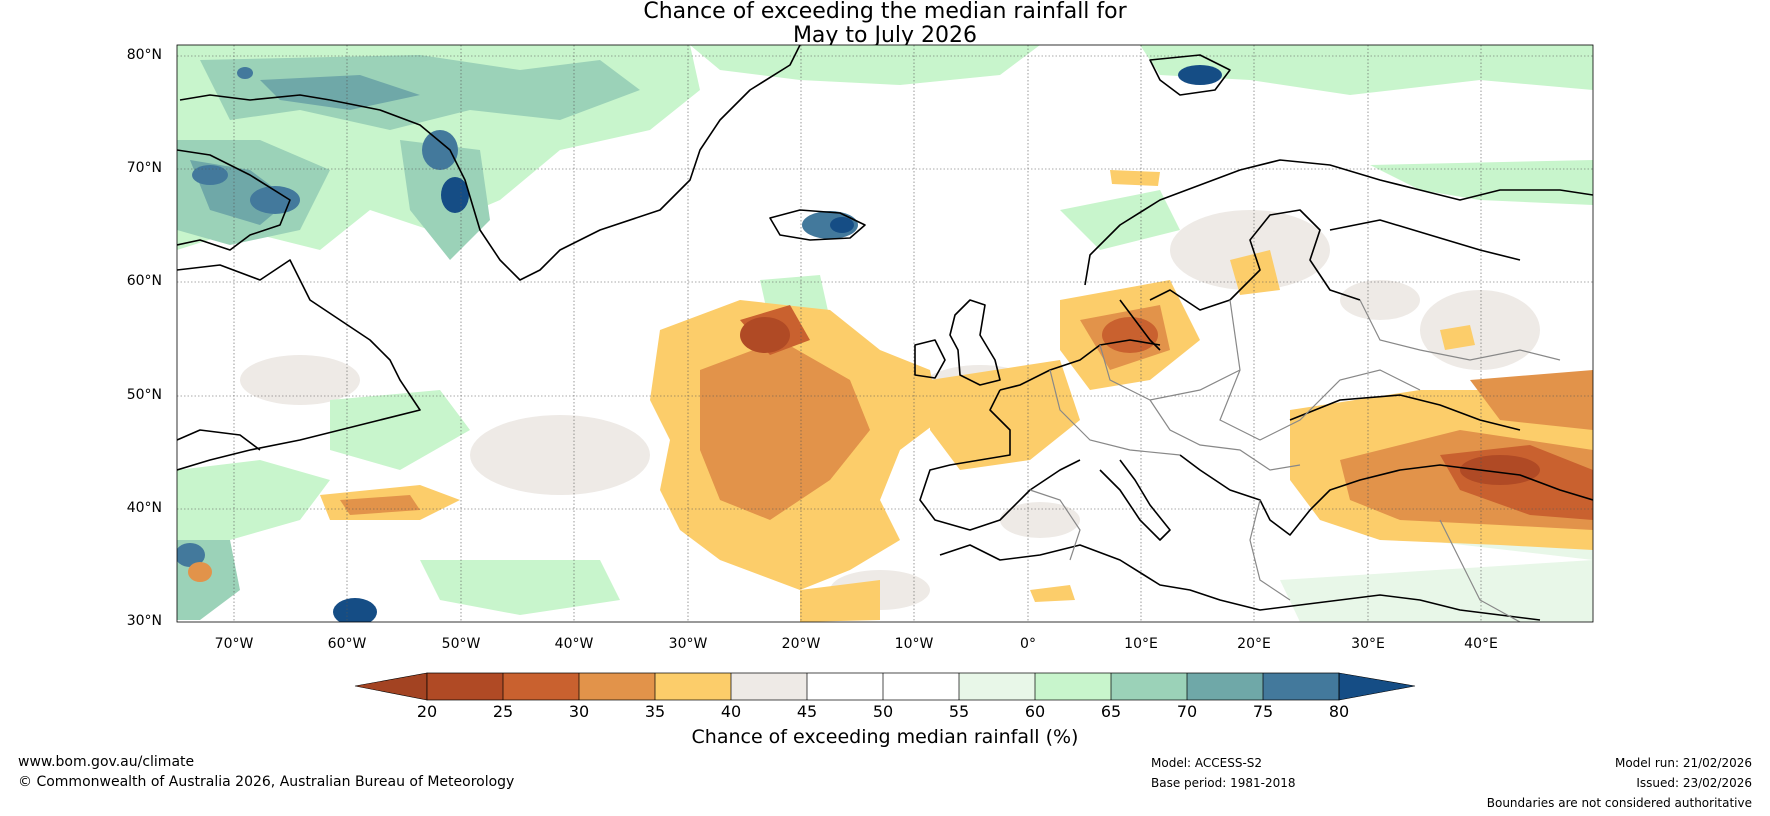 This screenshot has width=1770, height=816. I want to click on colorbar-tick: 45, so click(807, 711).